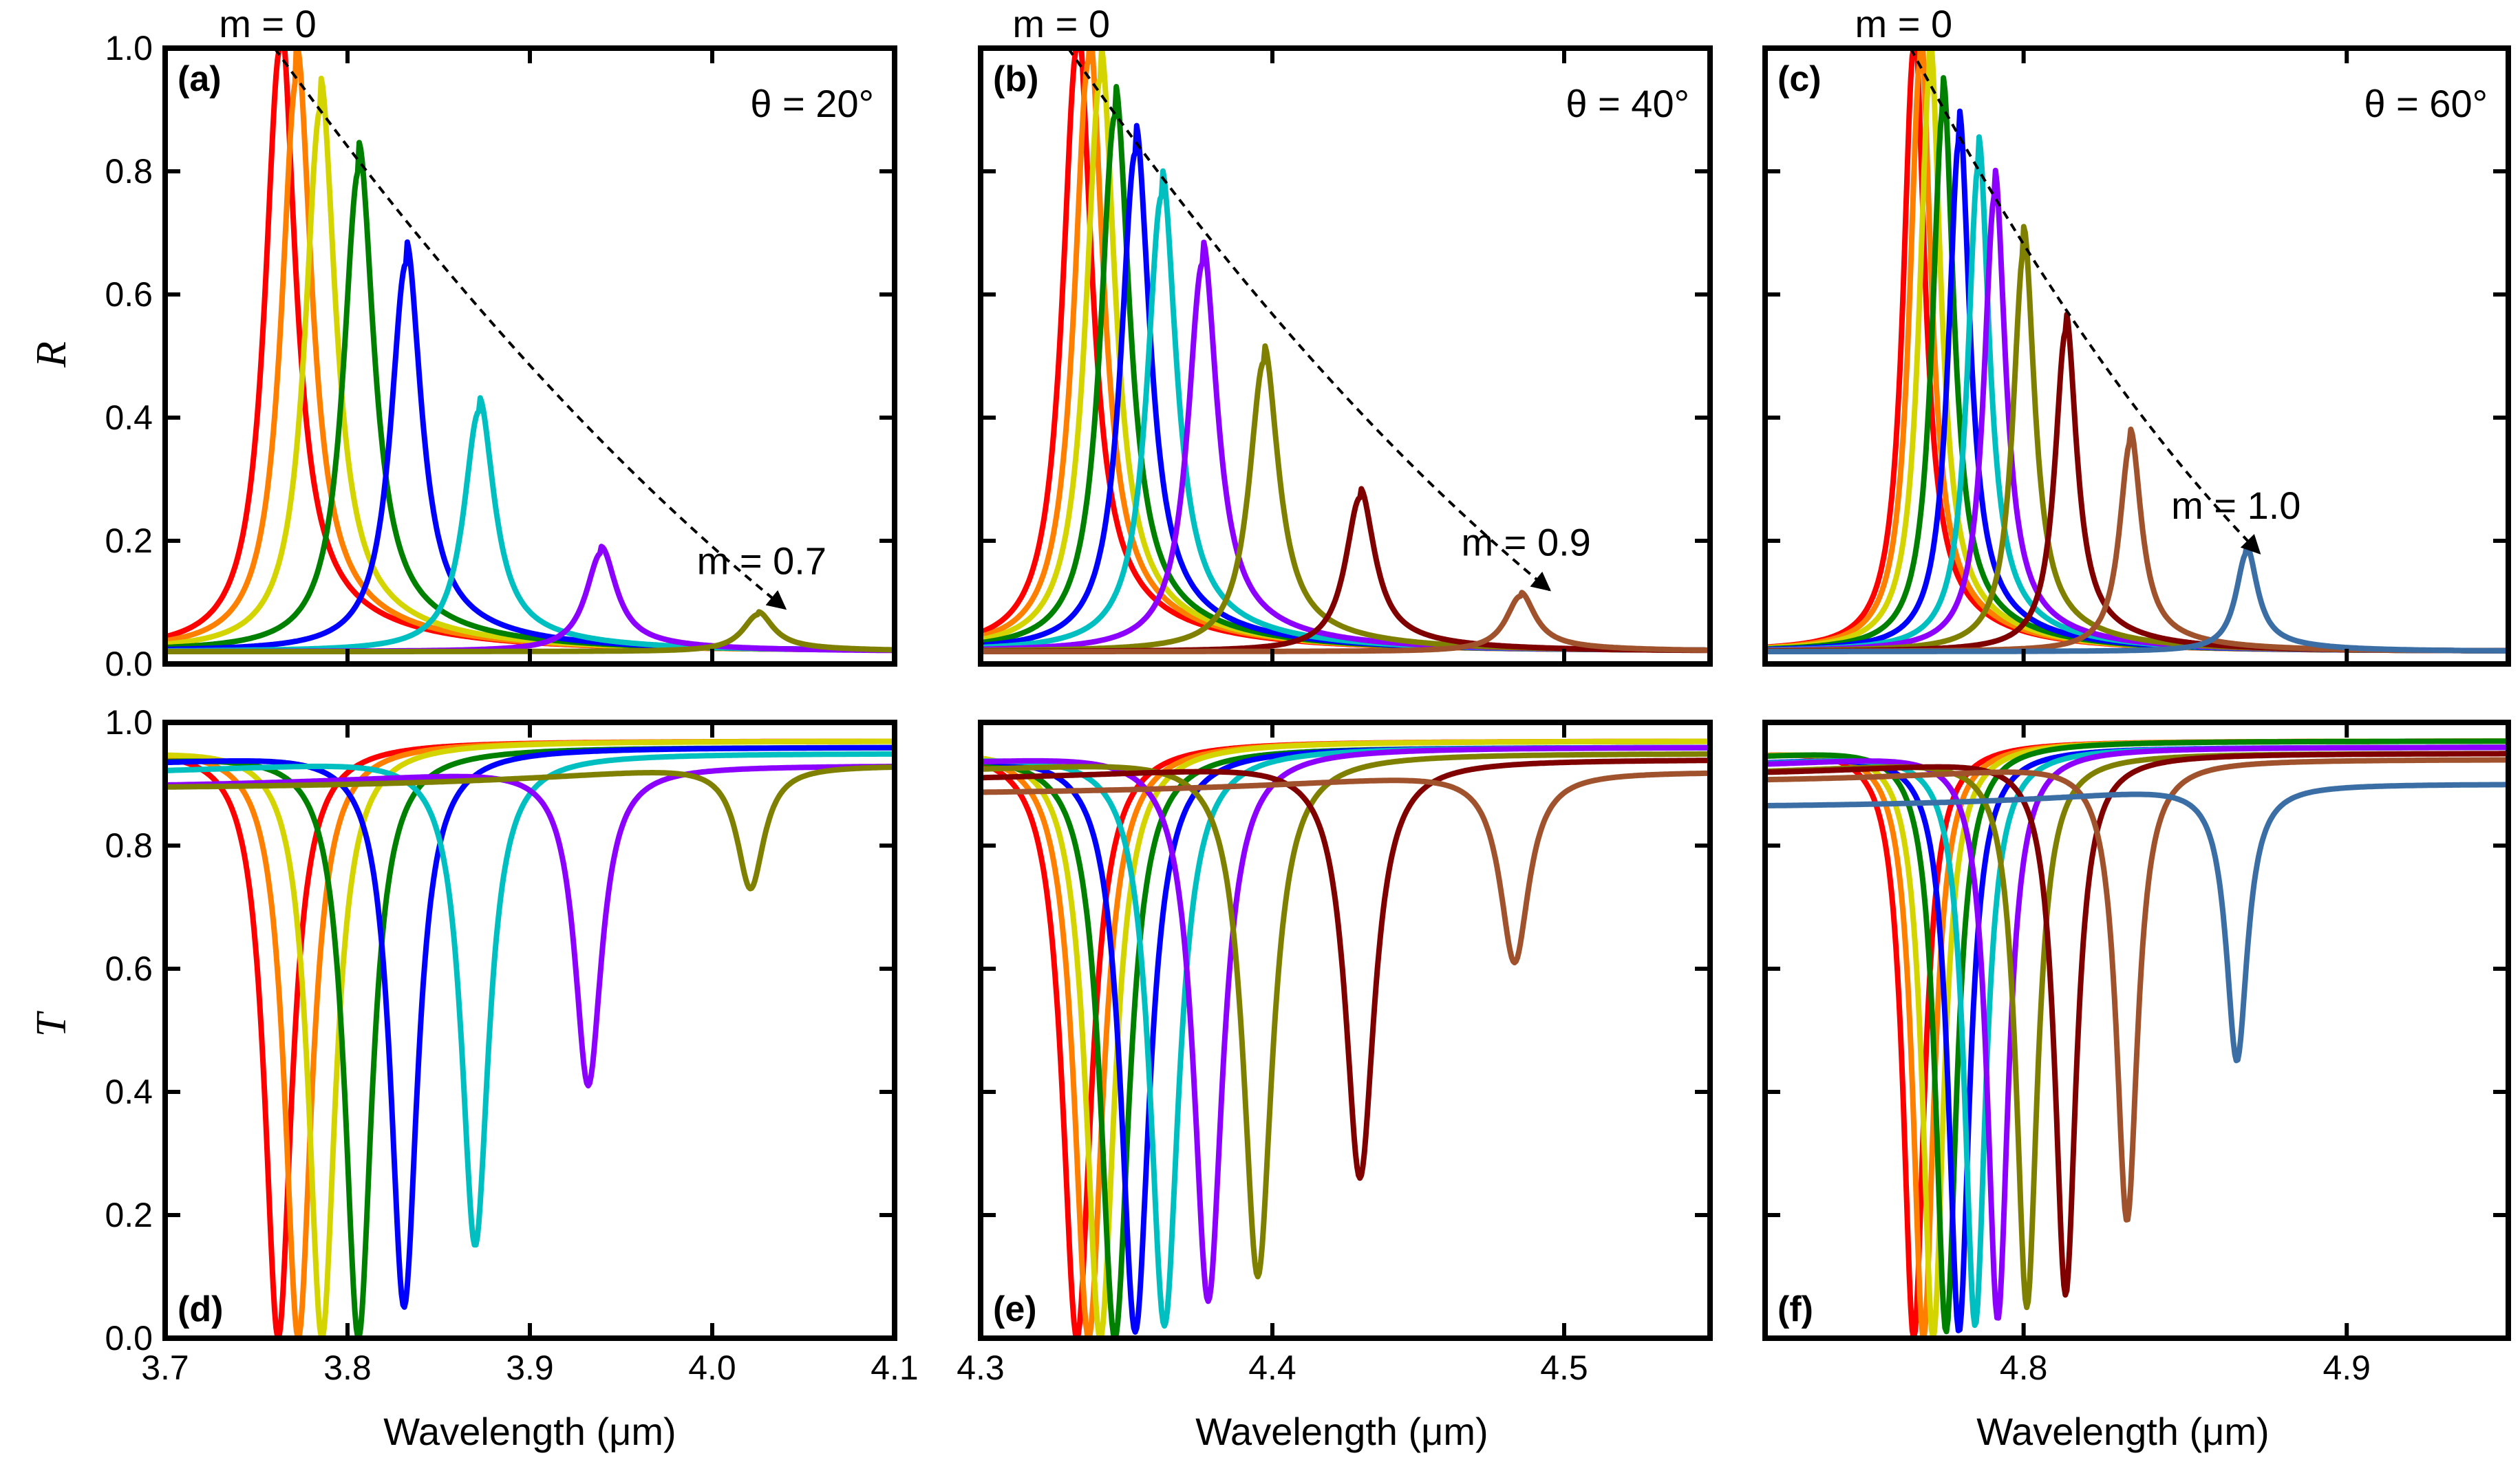 This screenshot has height=1471, width=2520. I want to click on y-tick-label-d: 0.8, so click(129, 846).